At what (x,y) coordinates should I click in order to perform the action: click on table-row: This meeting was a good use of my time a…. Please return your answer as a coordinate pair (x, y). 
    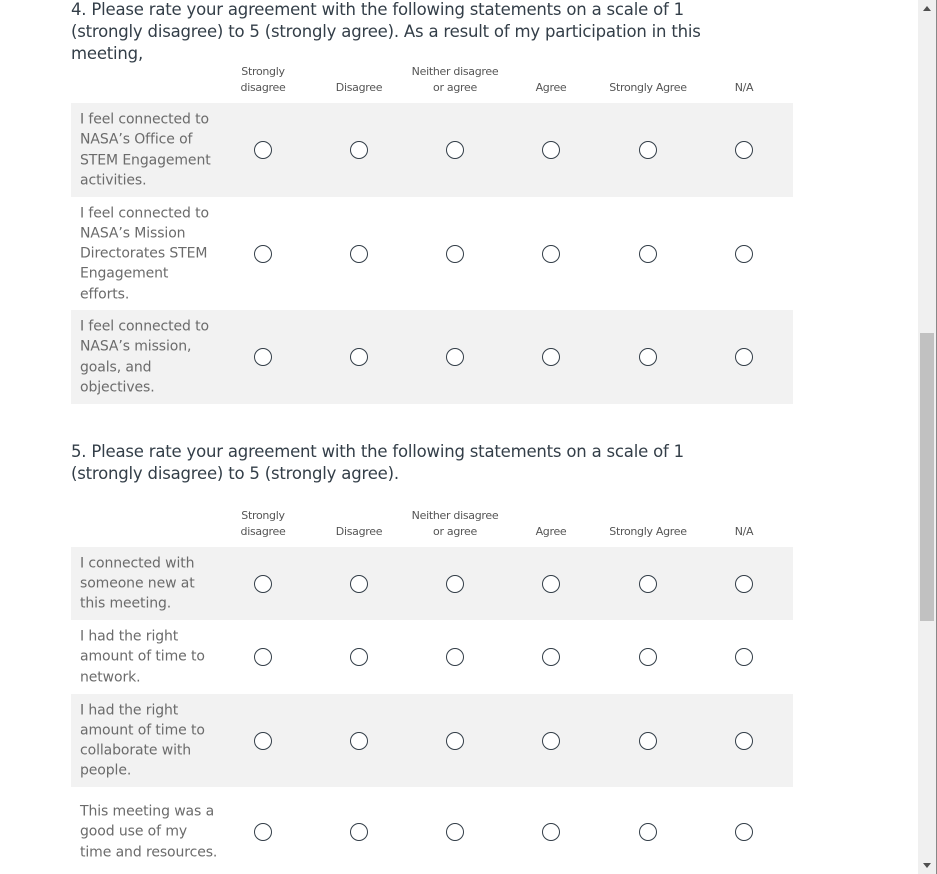
    Looking at the image, I should click on (432, 830).